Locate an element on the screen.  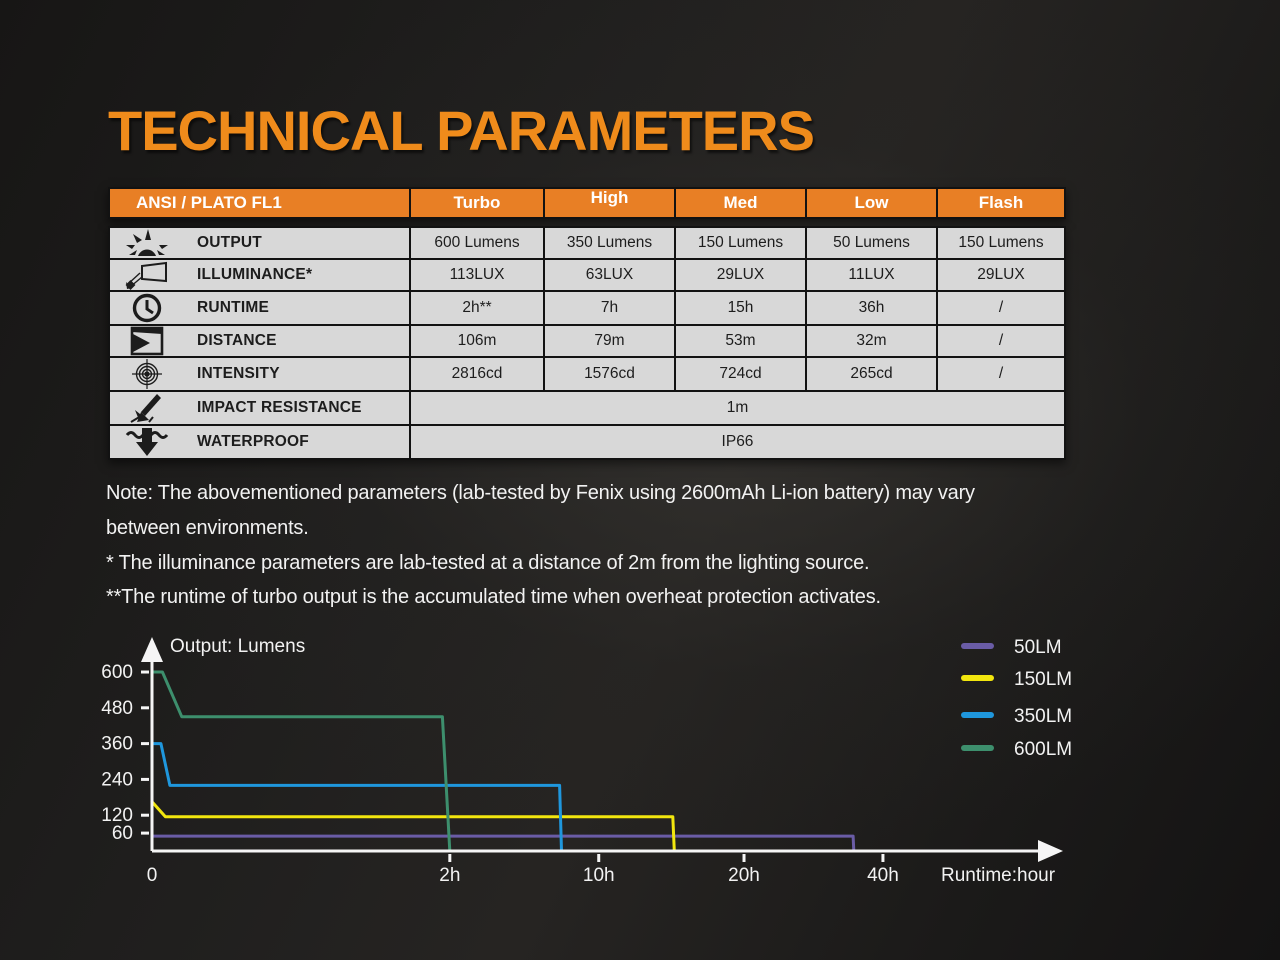
table-row-waterproof: WATERPROOF IP66 is located at coordinates (587, 442).